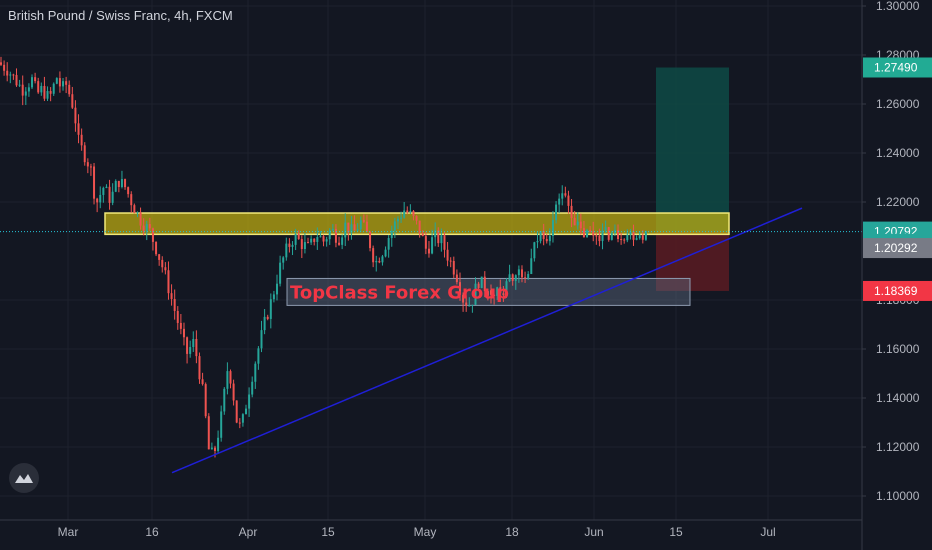  I want to click on x-tick-label: 18, so click(512, 532).